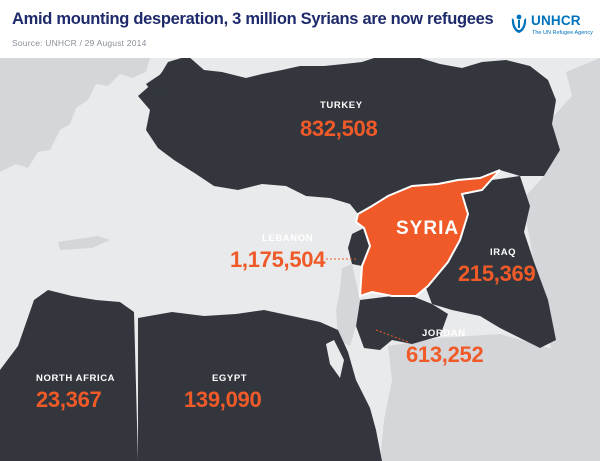 This screenshot has height=461, width=600. Describe the element at coordinates (69, 399) in the screenshot. I see `label-north-africa-count: 23,367` at that location.